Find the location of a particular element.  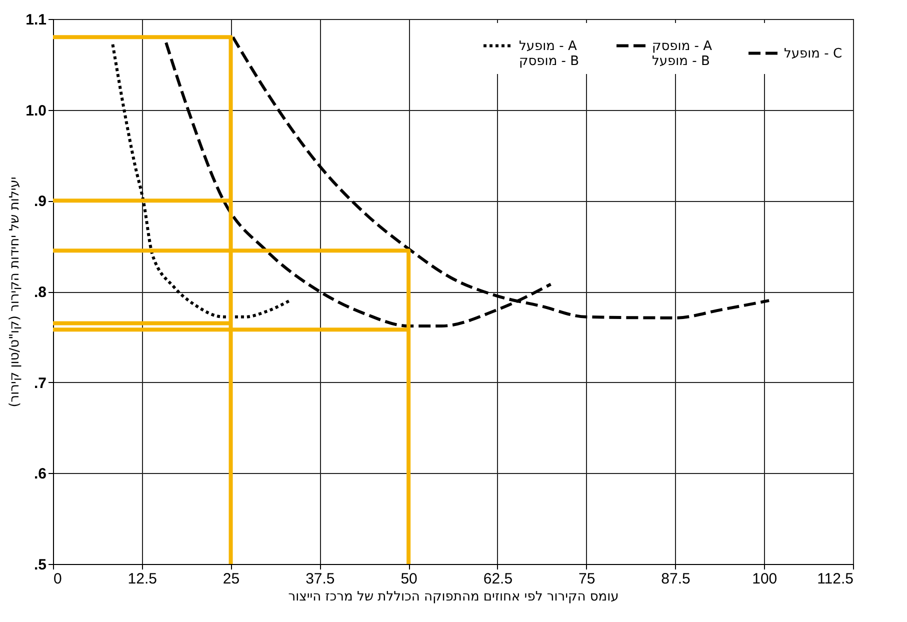

x-axis-title: עומס הקירור לפי אחוזים מהתפוקה הכוללת של מרכז הייצור is located at coordinates (453, 597).